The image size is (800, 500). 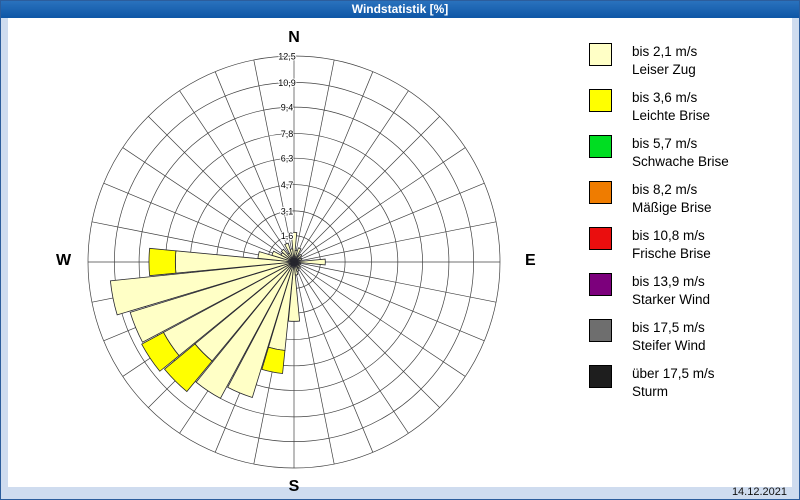 I want to click on date-label: 14.12.2021, so click(x=759, y=492).